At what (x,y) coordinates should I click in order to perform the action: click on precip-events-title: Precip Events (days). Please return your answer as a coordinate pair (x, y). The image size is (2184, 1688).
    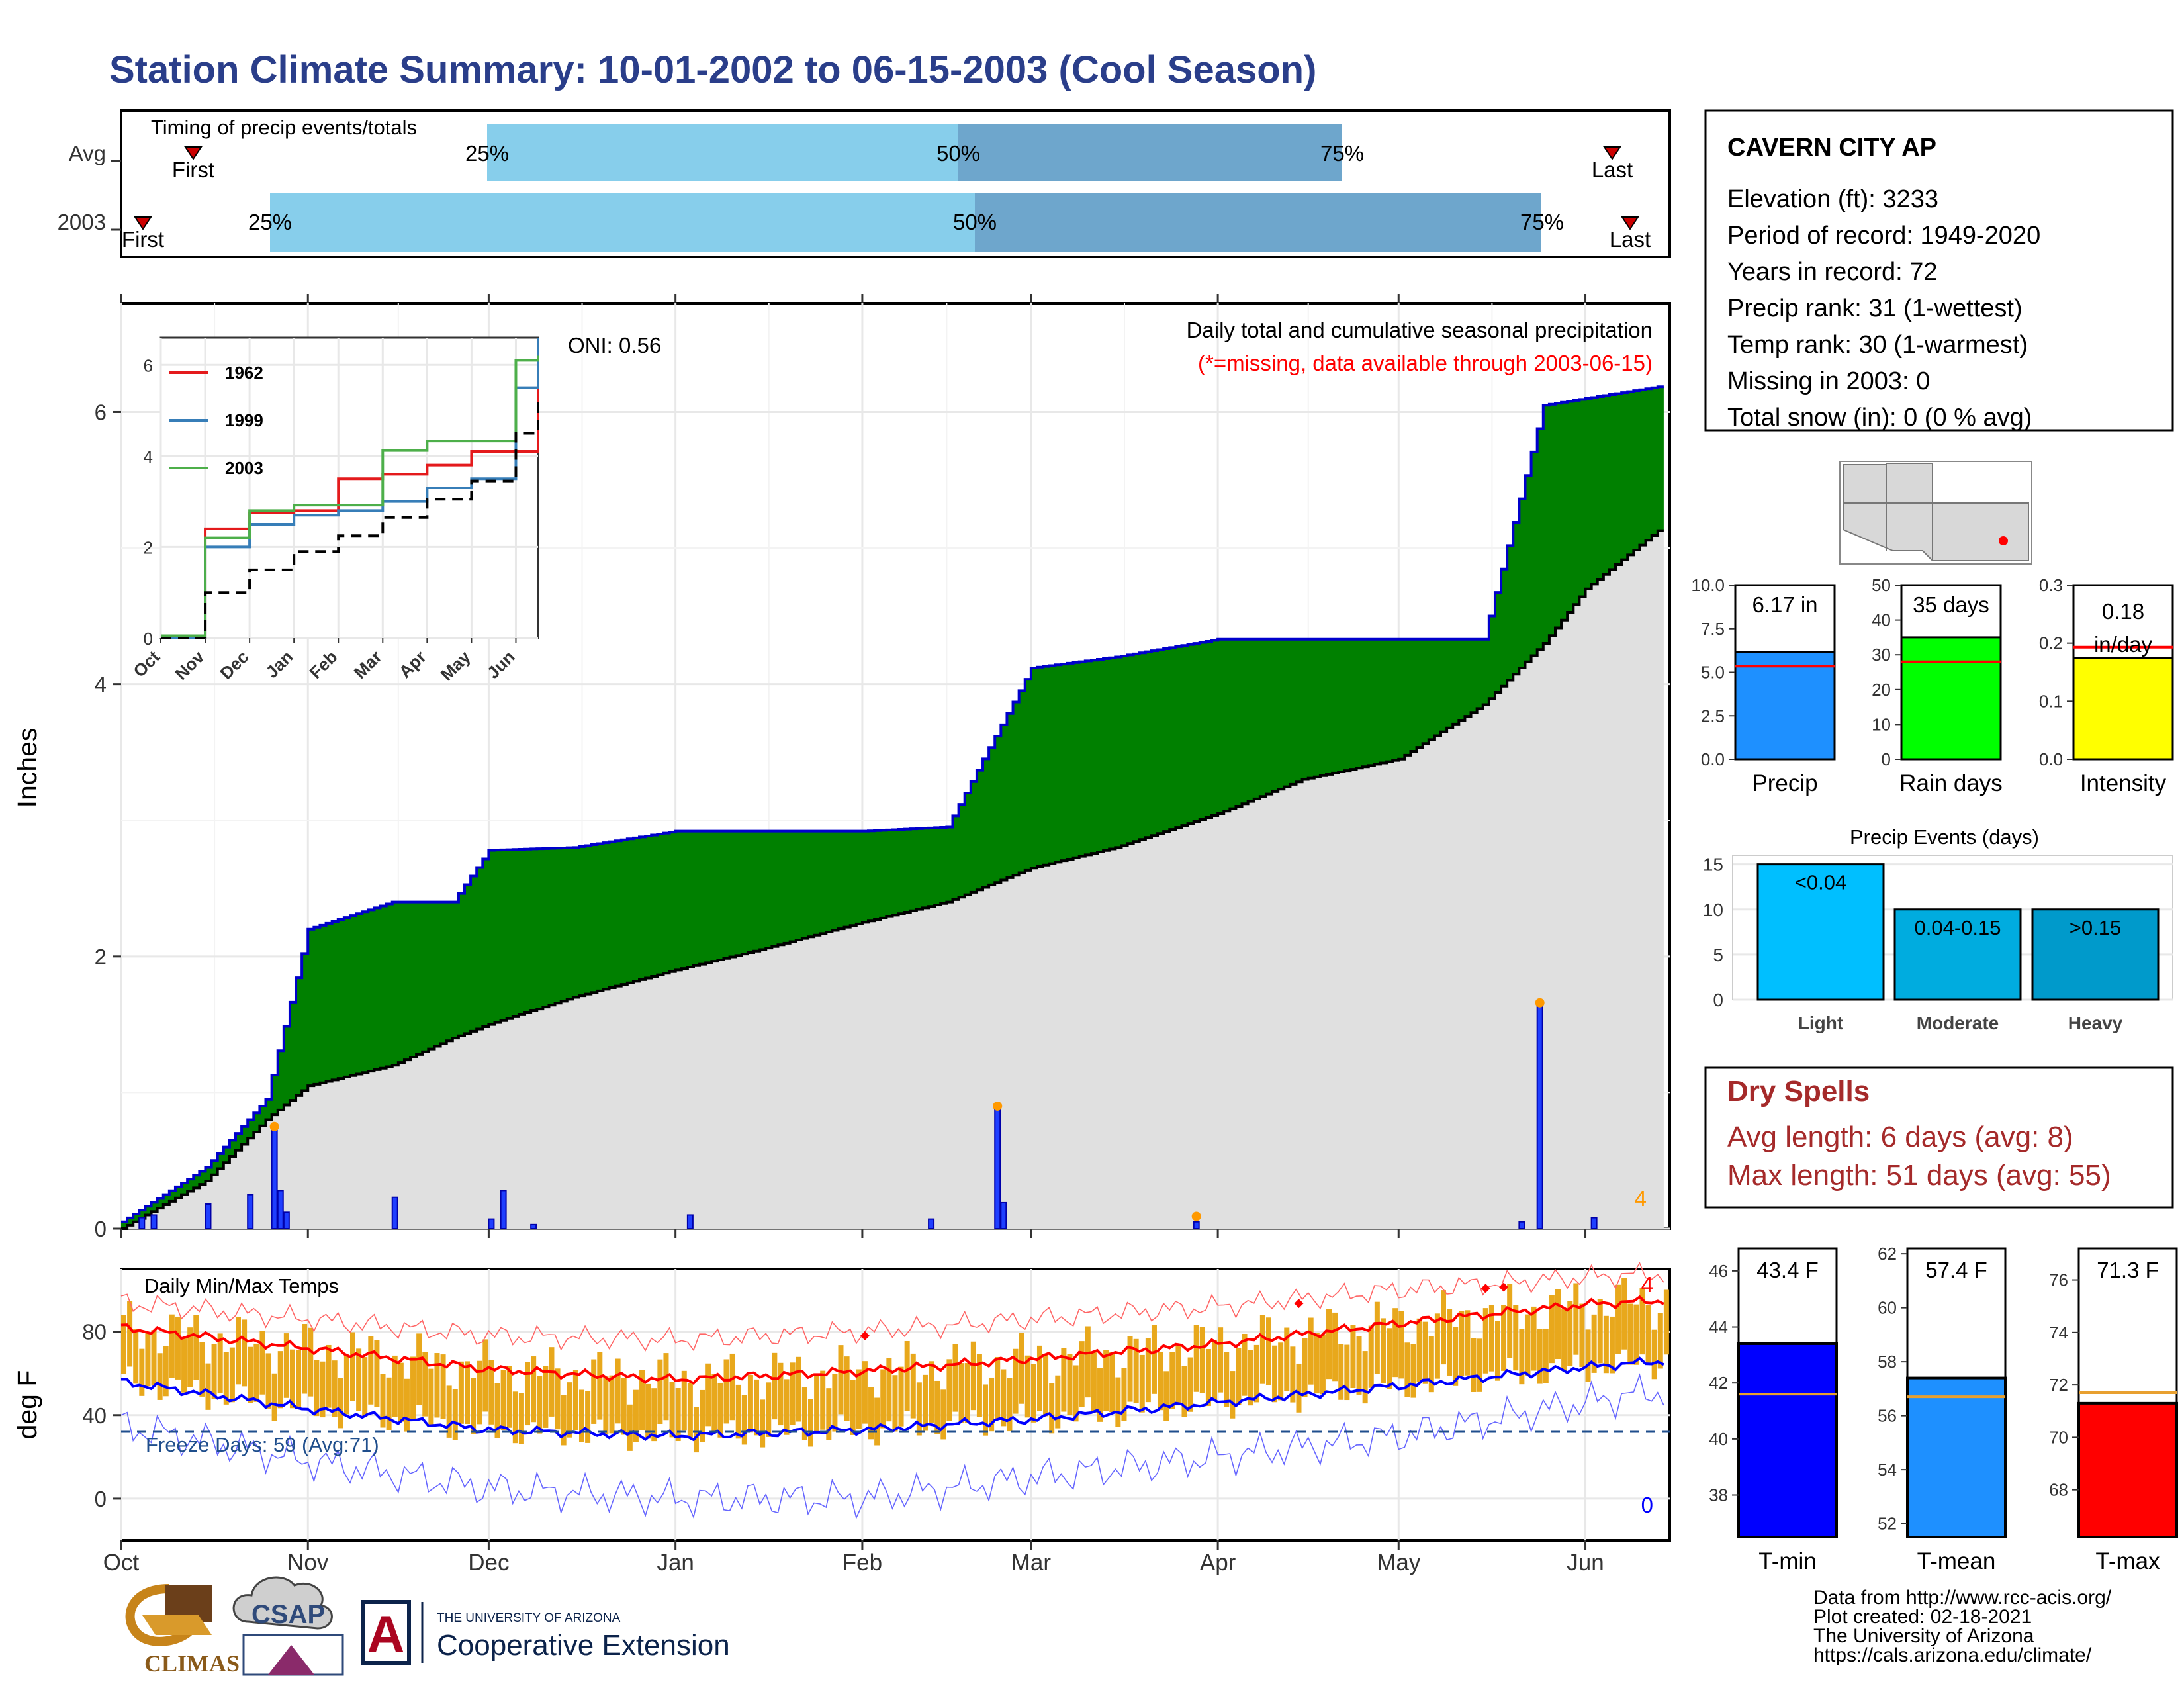
    Looking at the image, I should click on (1945, 837).